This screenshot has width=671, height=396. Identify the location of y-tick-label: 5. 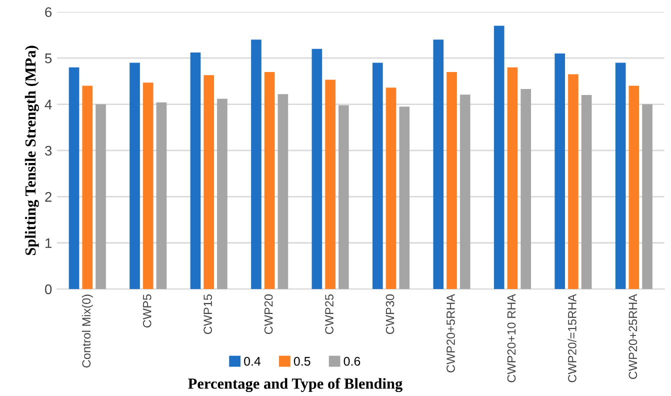
(48, 59).